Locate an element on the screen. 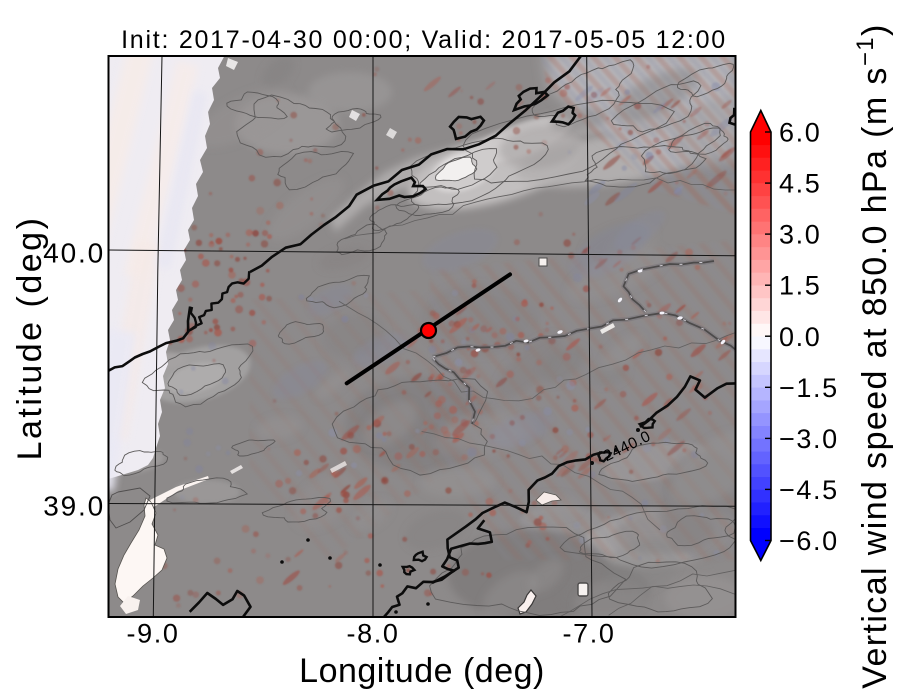 This screenshot has height=700, width=900. svg-text: 3.0 is located at coordinates (800, 235).